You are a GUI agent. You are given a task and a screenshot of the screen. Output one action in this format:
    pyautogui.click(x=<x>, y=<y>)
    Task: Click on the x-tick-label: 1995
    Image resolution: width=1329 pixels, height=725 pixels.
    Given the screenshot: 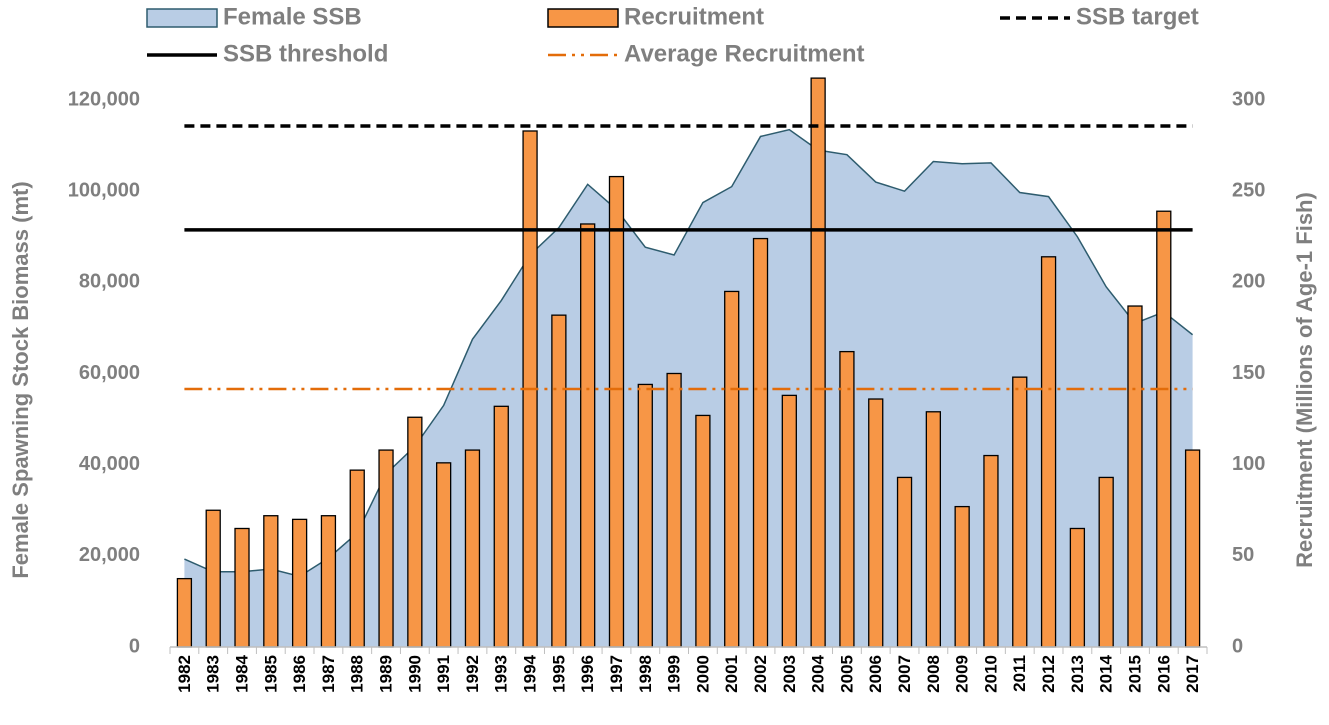 What is the action you would take?
    pyautogui.click(x=558, y=674)
    